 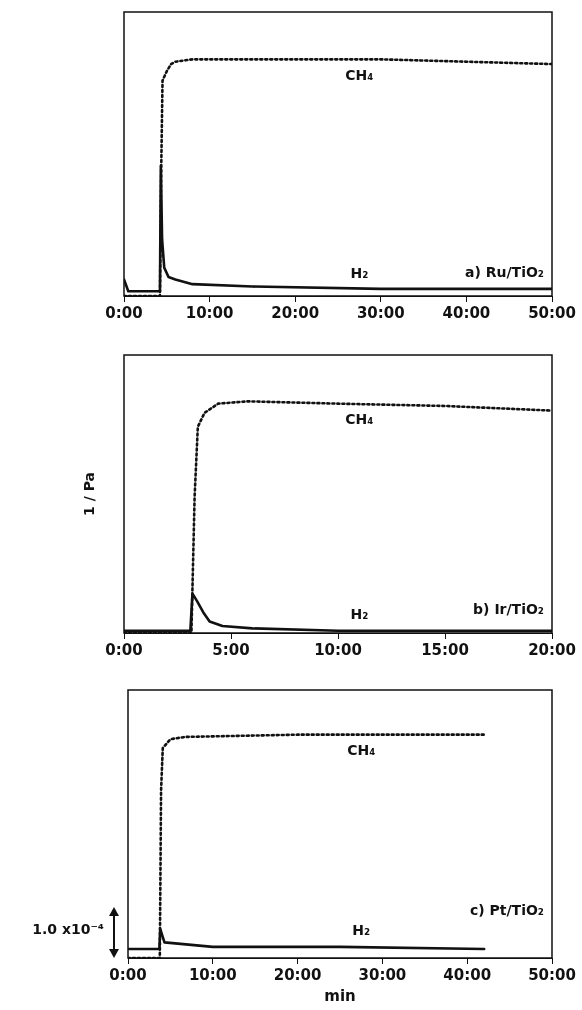 What do you see at coordinates (88, 494) in the screenshot?
I see `y-axis-title: 1 / Pa` at bounding box center [88, 494].